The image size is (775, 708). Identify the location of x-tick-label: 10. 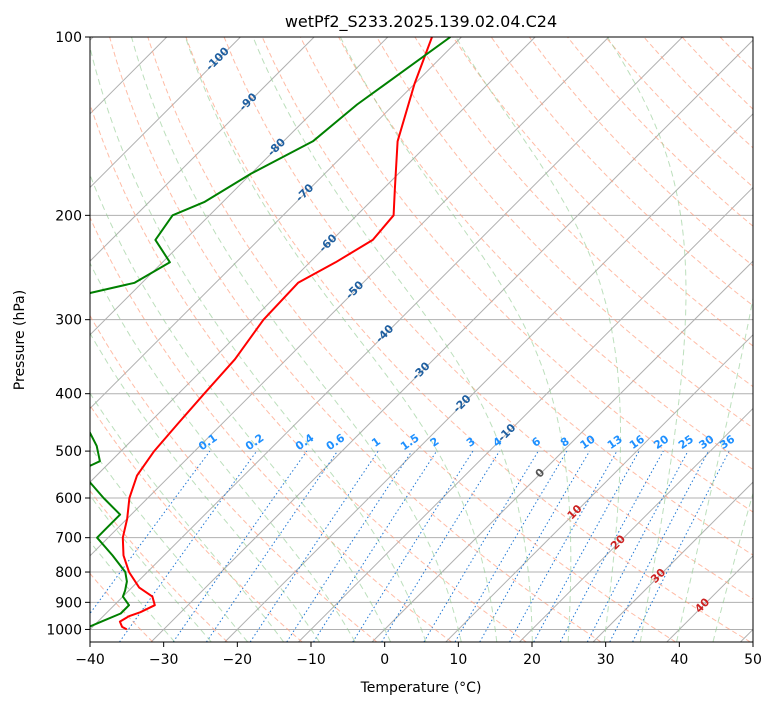
(458, 660).